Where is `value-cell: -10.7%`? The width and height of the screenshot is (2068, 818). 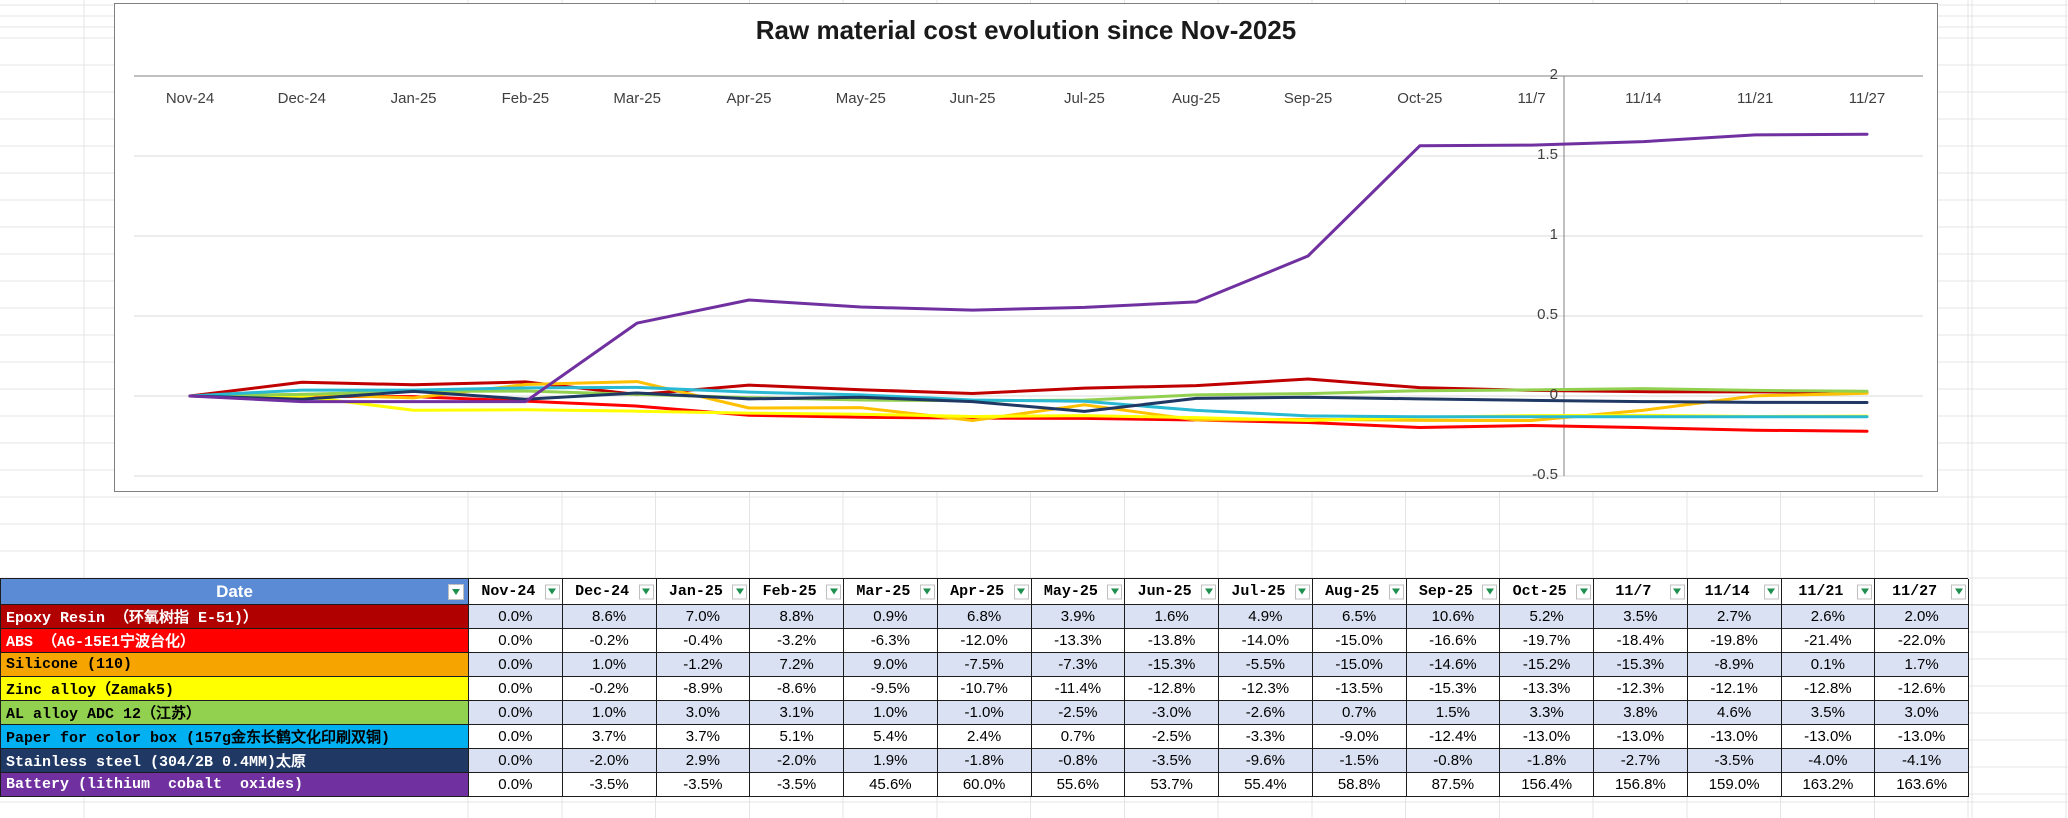 value-cell: -10.7% is located at coordinates (984, 689).